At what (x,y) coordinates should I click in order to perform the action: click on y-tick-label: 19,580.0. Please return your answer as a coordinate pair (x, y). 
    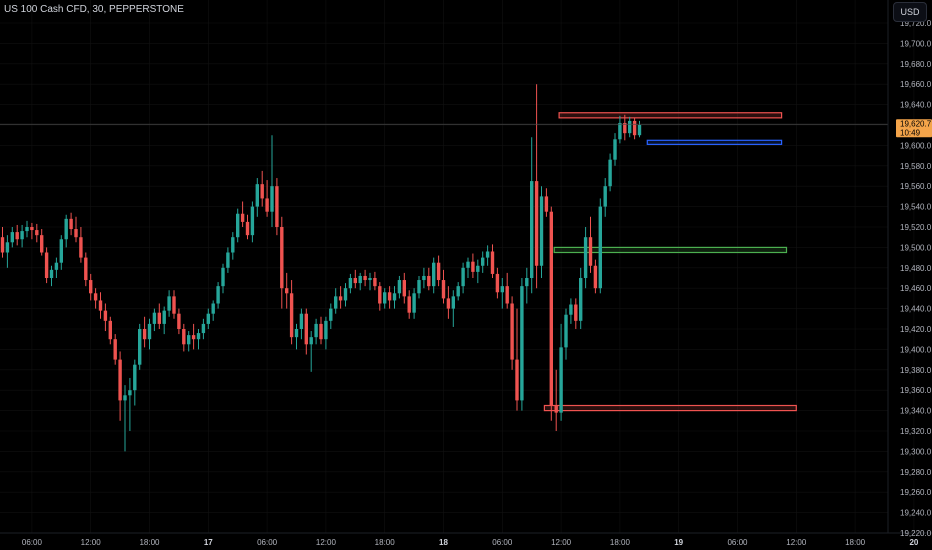
    Looking at the image, I should click on (916, 166).